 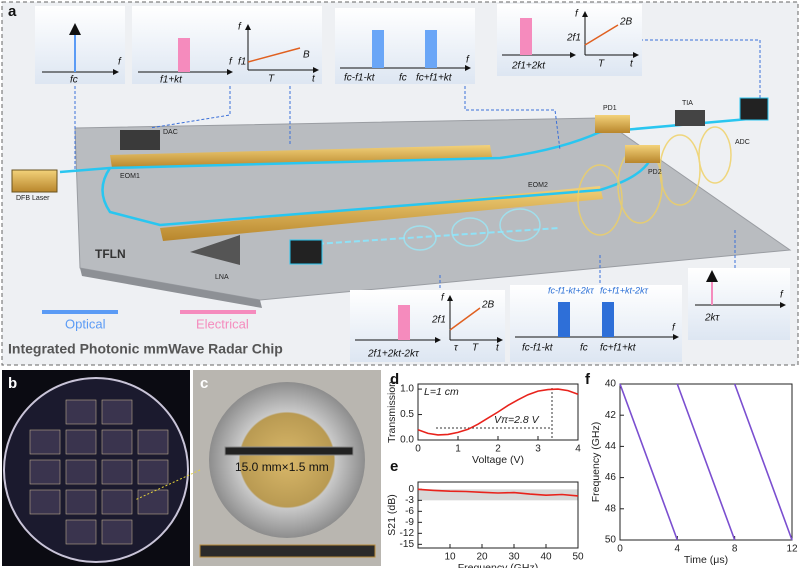 I want to click on inset: 2kτ f, so click(x=739, y=304).